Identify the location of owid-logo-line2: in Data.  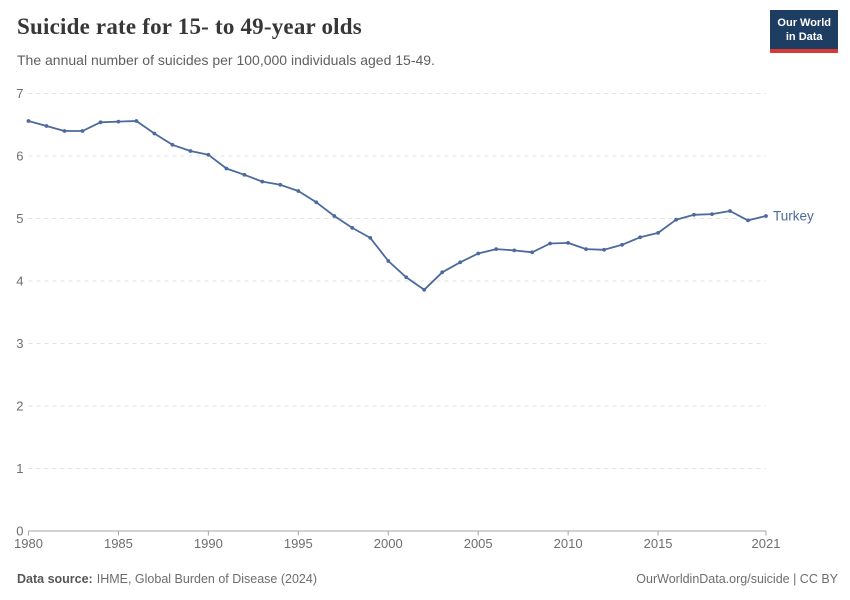
(804, 37).